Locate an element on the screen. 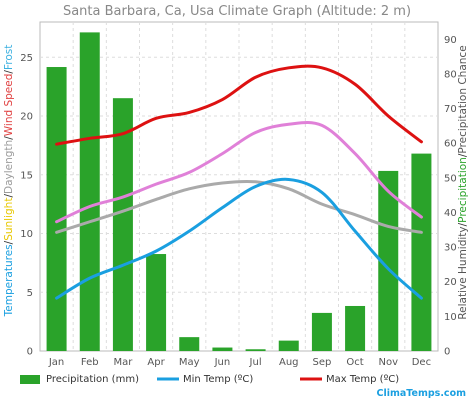 Image resolution: width=474 pixels, height=400 pixels. left-axis-label-part: Daylength is located at coordinates (9, 167).